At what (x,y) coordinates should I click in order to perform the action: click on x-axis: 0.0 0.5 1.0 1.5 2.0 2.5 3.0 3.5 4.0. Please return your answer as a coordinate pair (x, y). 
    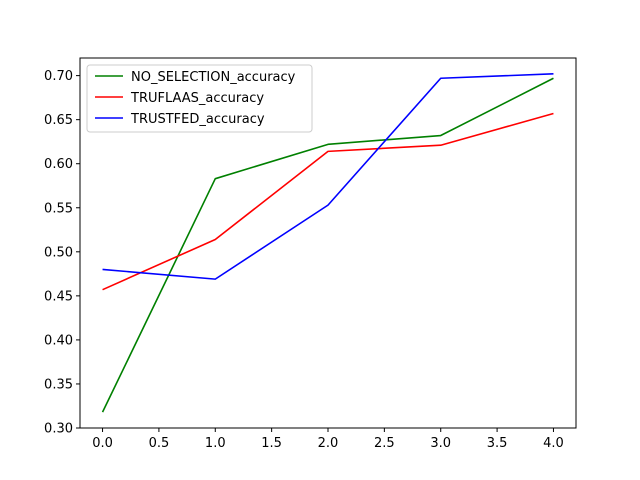
    Looking at the image, I should click on (328, 439).